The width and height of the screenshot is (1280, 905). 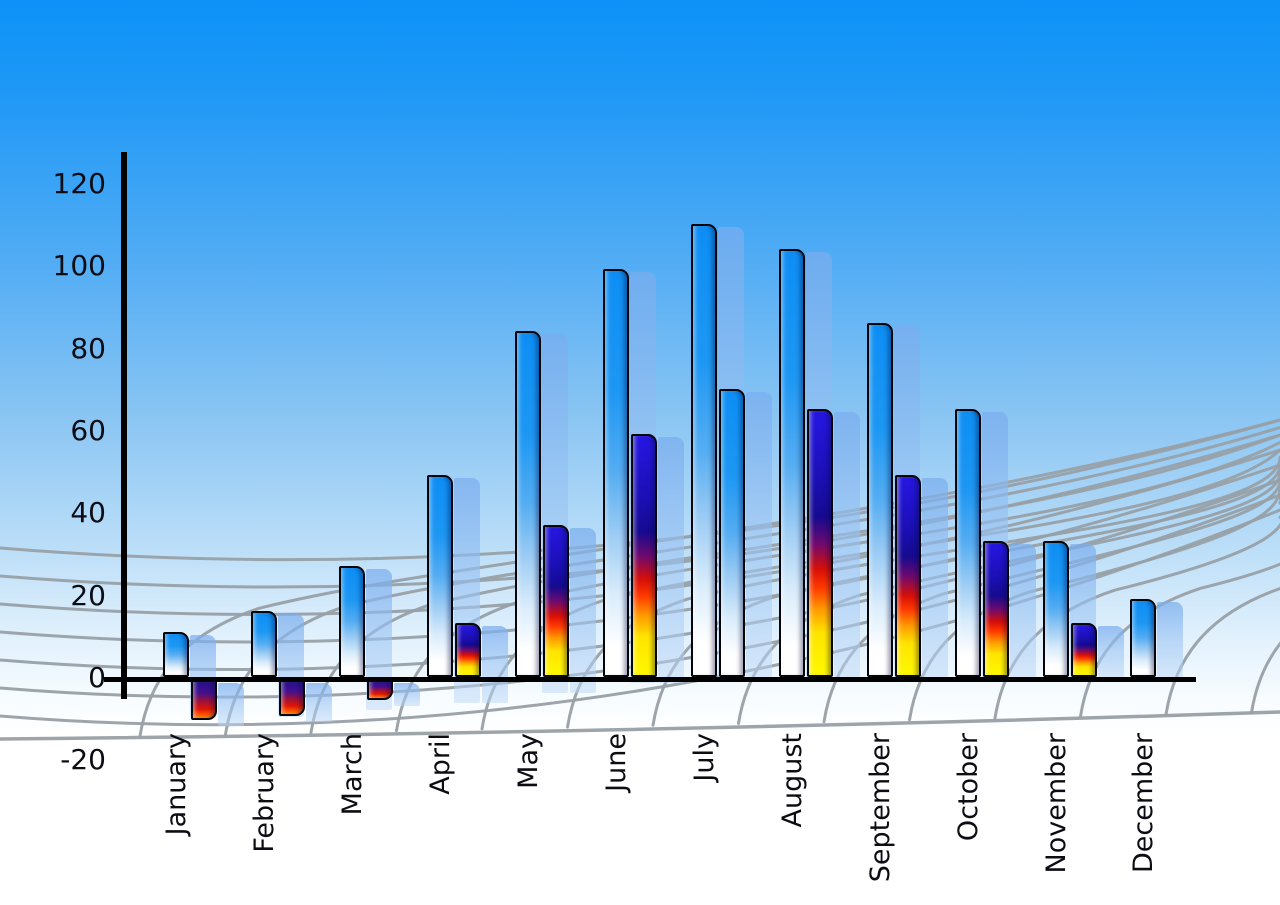 I want to click on shadow-bar-july-series2, so click(x=758, y=534).